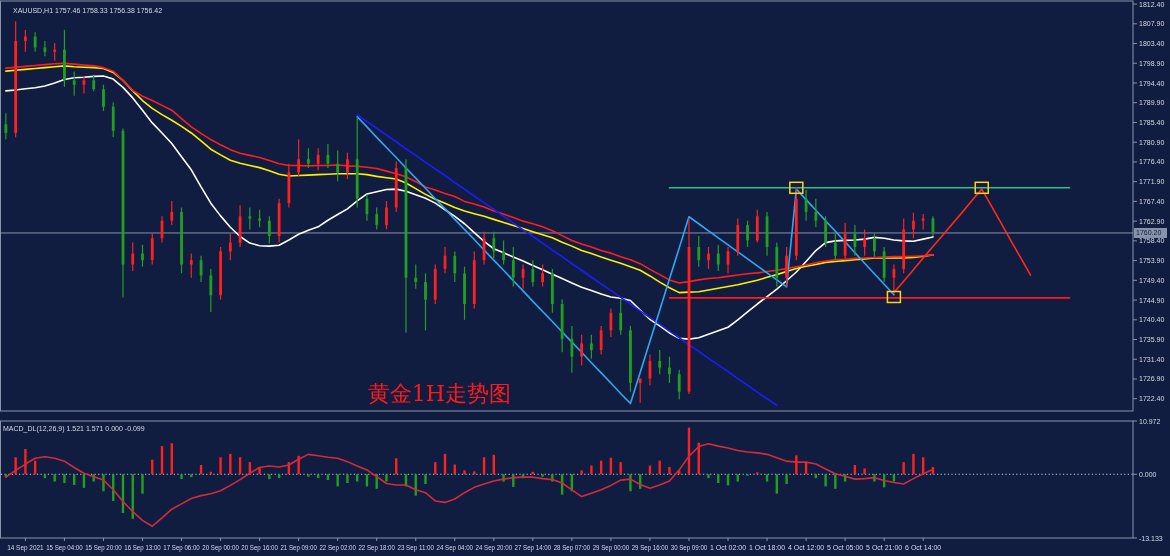 The width and height of the screenshot is (1170, 556). What do you see at coordinates (439, 393) in the screenshot?
I see `annotation: 黄金1H走势图` at bounding box center [439, 393].